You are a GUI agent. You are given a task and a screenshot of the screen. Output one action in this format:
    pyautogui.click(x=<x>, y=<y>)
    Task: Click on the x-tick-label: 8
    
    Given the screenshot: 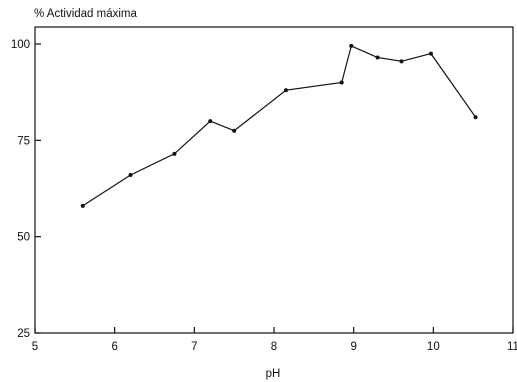 What is the action you would take?
    pyautogui.click(x=274, y=347)
    